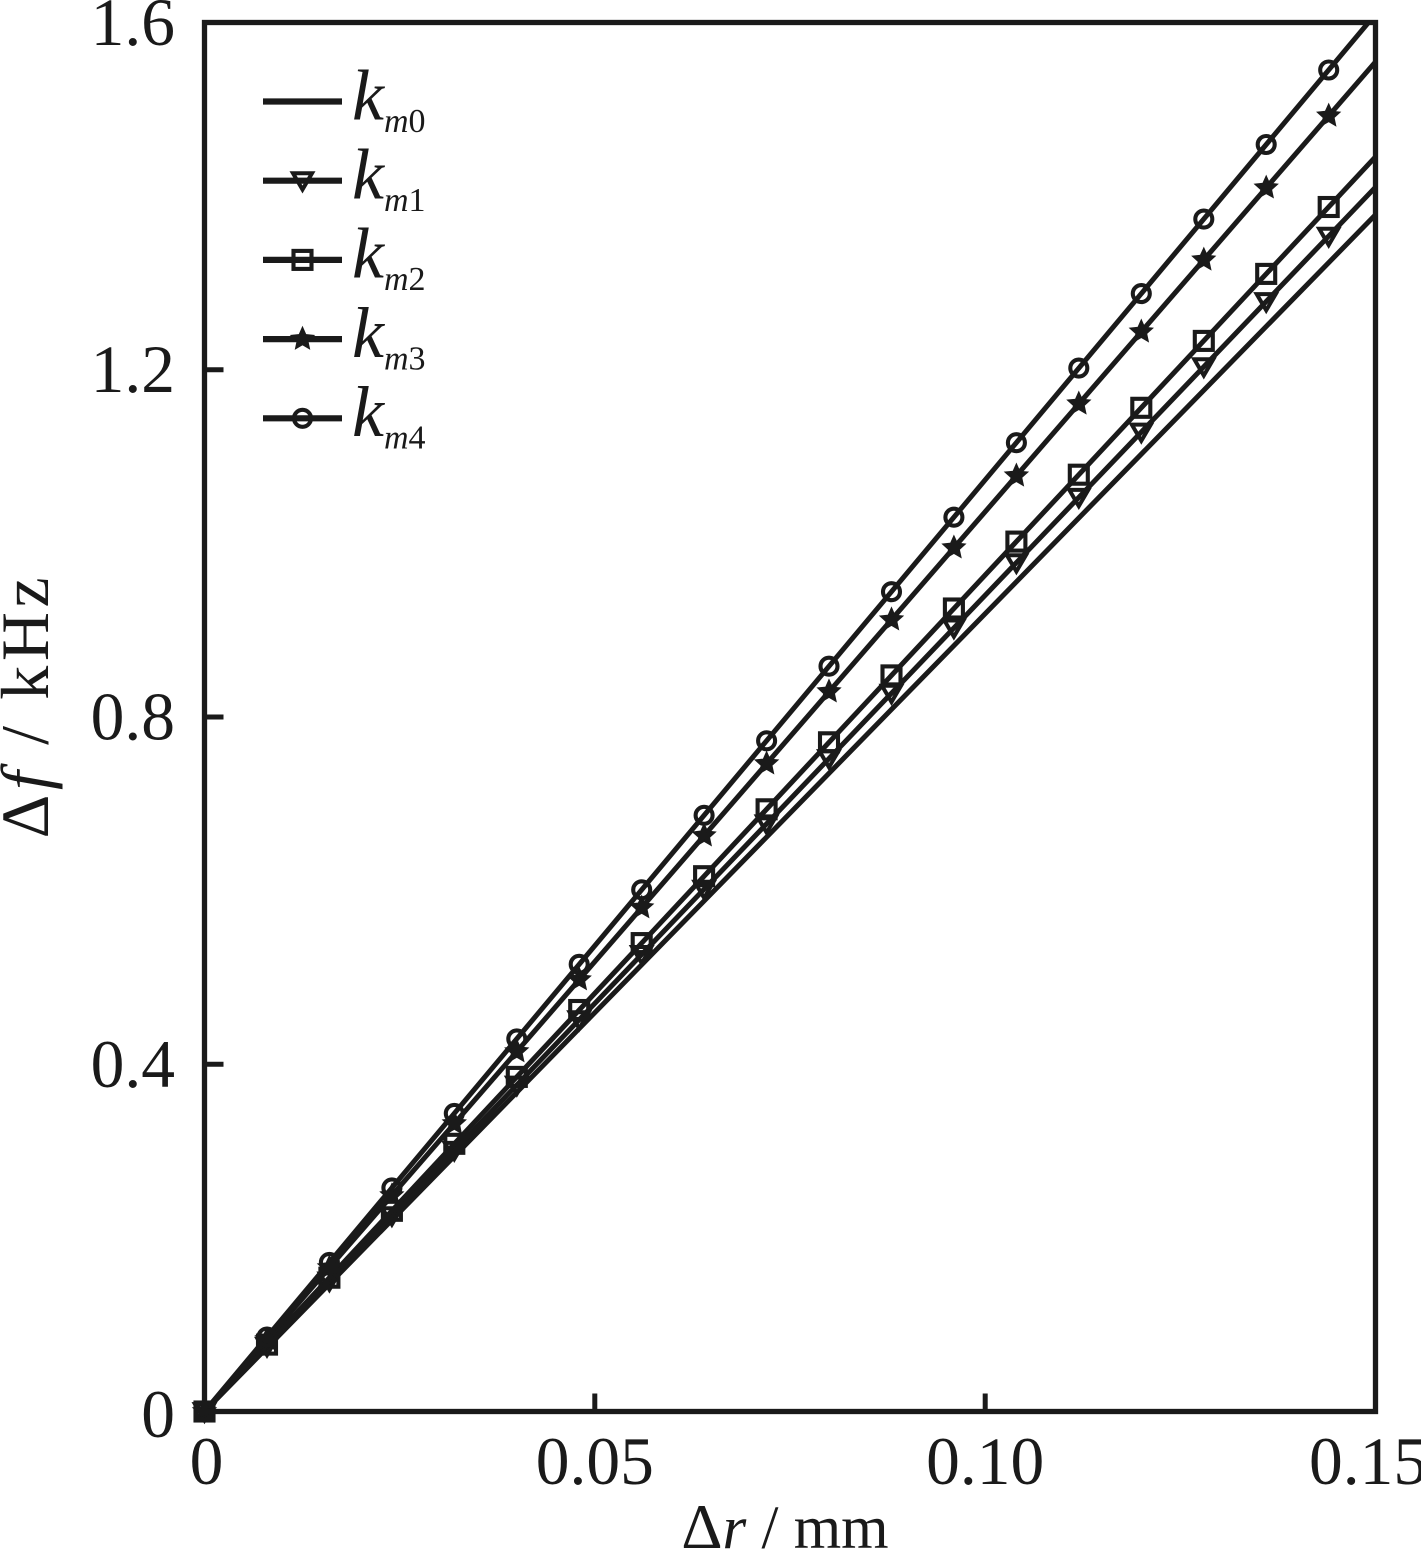 Image resolution: width=1421 pixels, height=1562 pixels. What do you see at coordinates (389, 256) in the screenshot?
I see `svg-text: km2` at bounding box center [389, 256].